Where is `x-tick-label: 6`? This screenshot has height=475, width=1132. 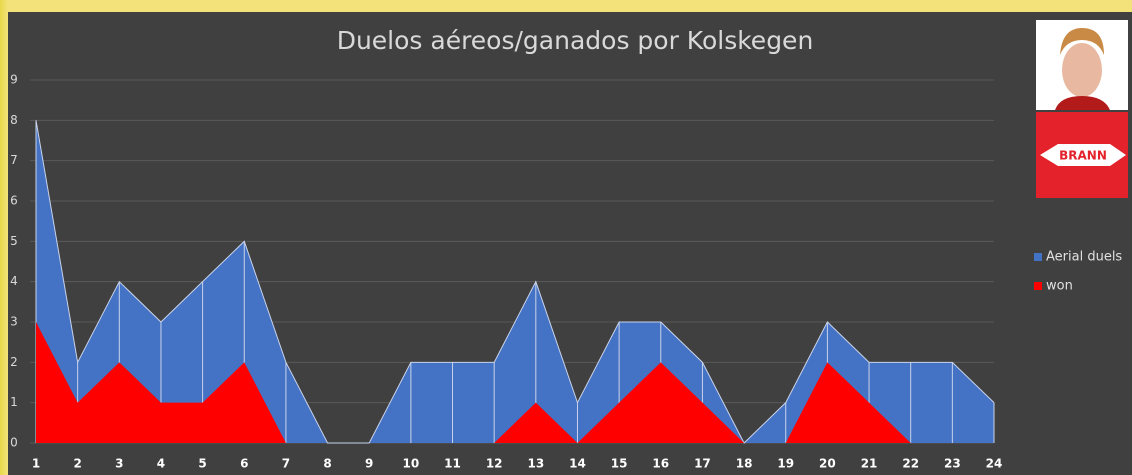 x-tick-label: 6 is located at coordinates (244, 464).